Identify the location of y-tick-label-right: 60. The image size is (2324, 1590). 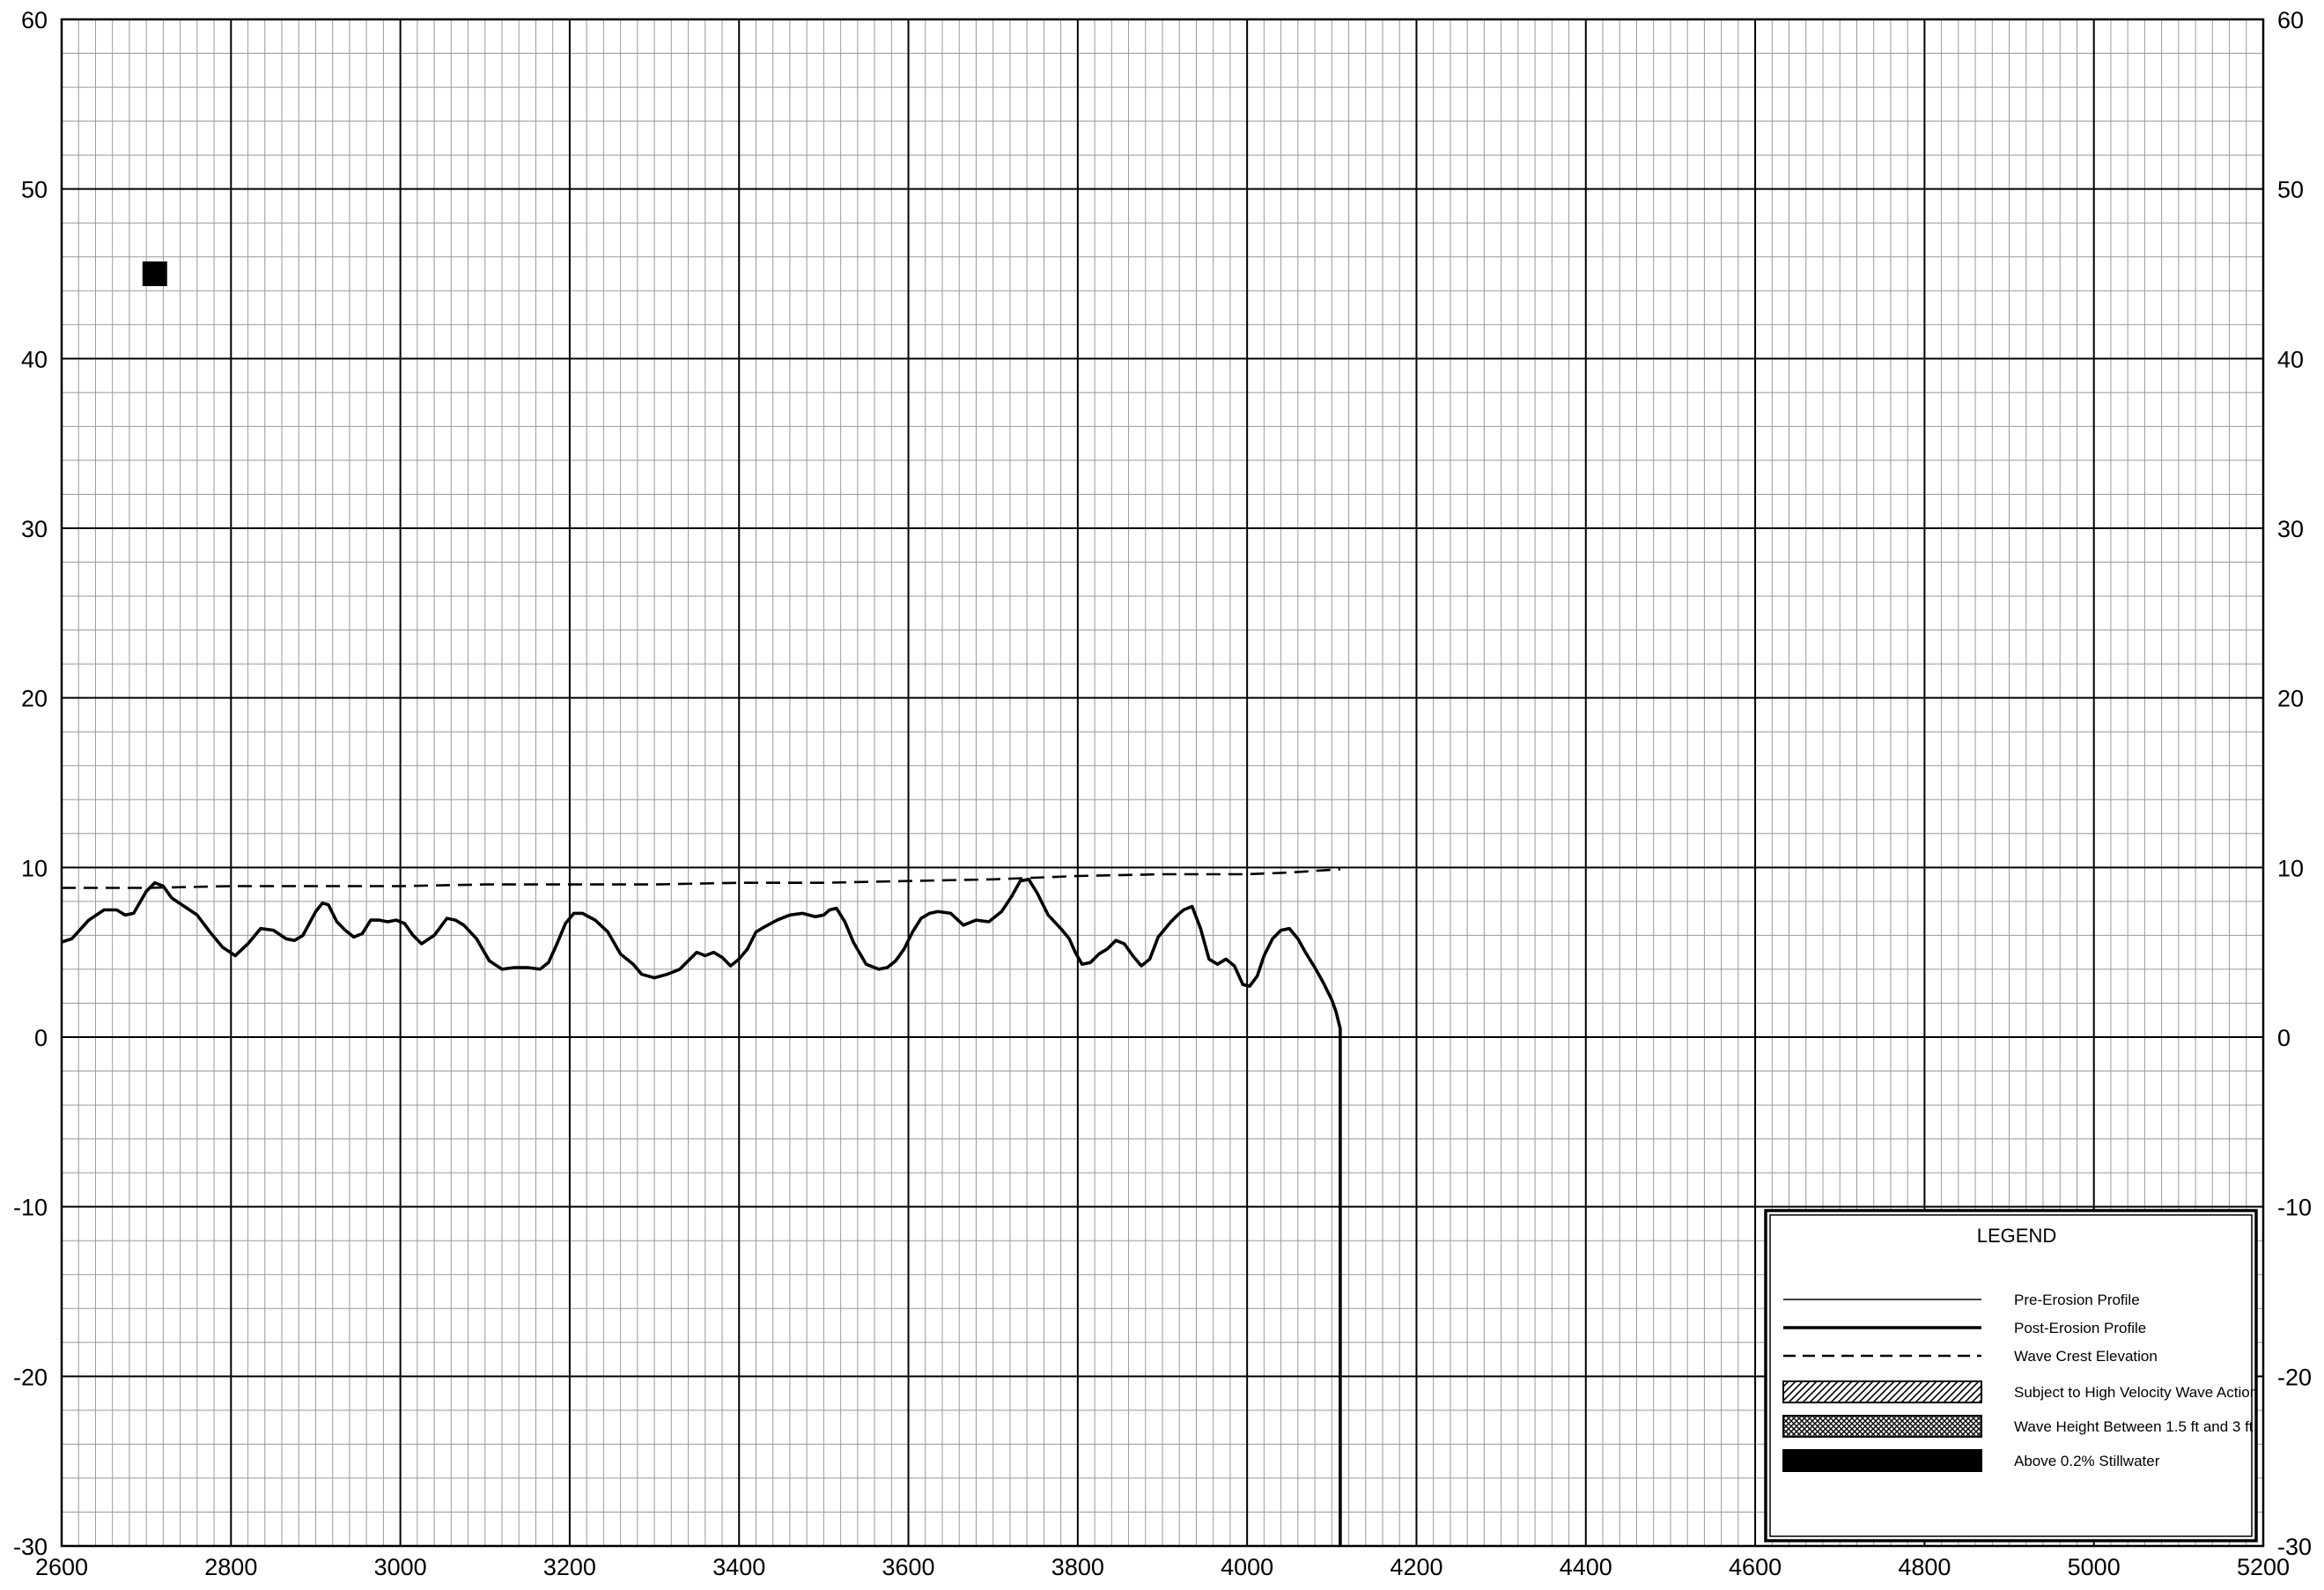
(2290, 20).